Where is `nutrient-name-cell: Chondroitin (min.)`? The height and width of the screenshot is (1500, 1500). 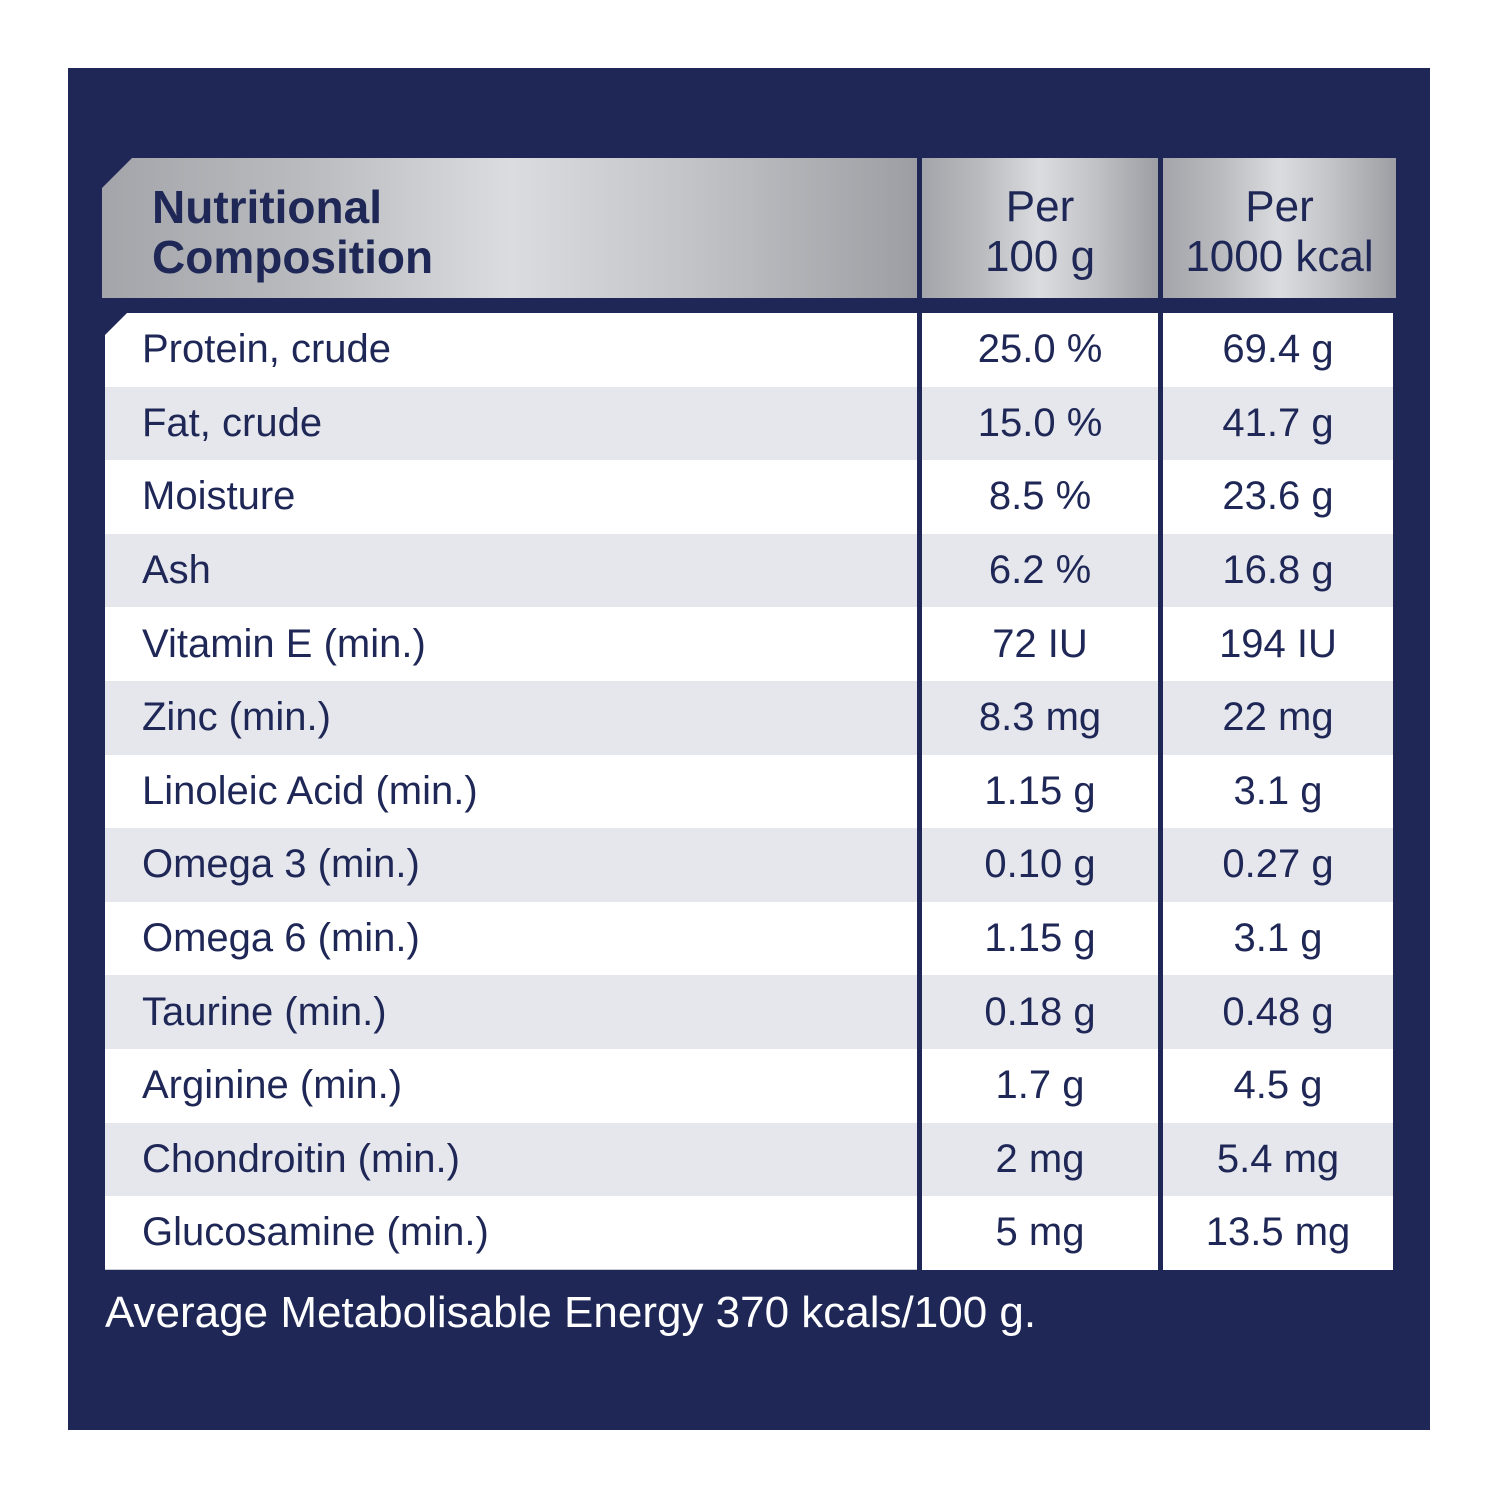 nutrient-name-cell: Chondroitin (min.) is located at coordinates (511, 1159).